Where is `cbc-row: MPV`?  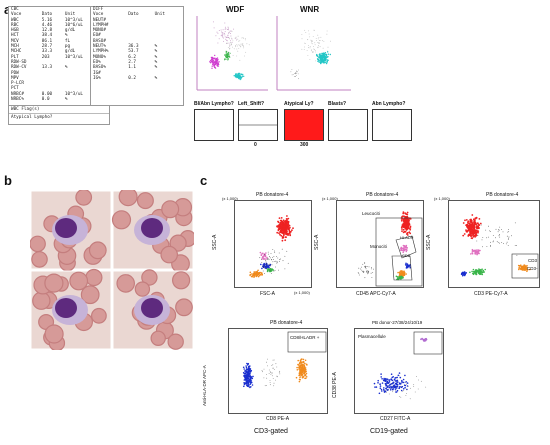 cbc-row: MPV is located at coordinates (49, 78).